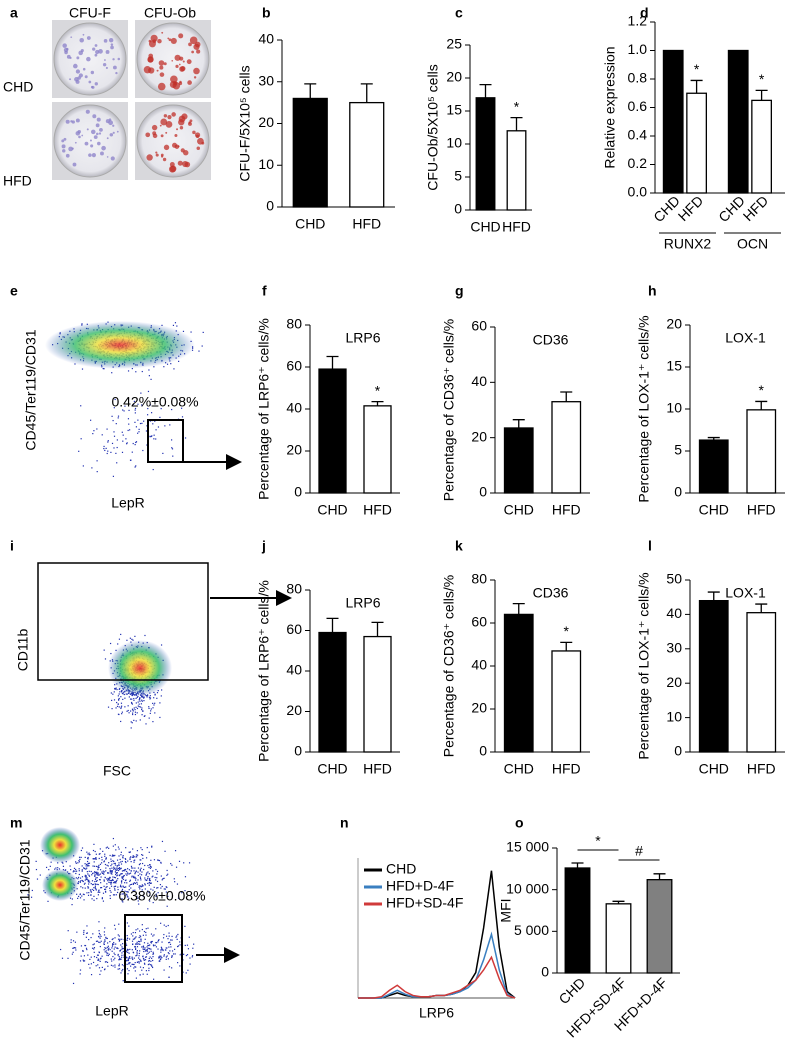 This screenshot has height=1052, width=800. I want to click on group-label: OCN, so click(752, 244).